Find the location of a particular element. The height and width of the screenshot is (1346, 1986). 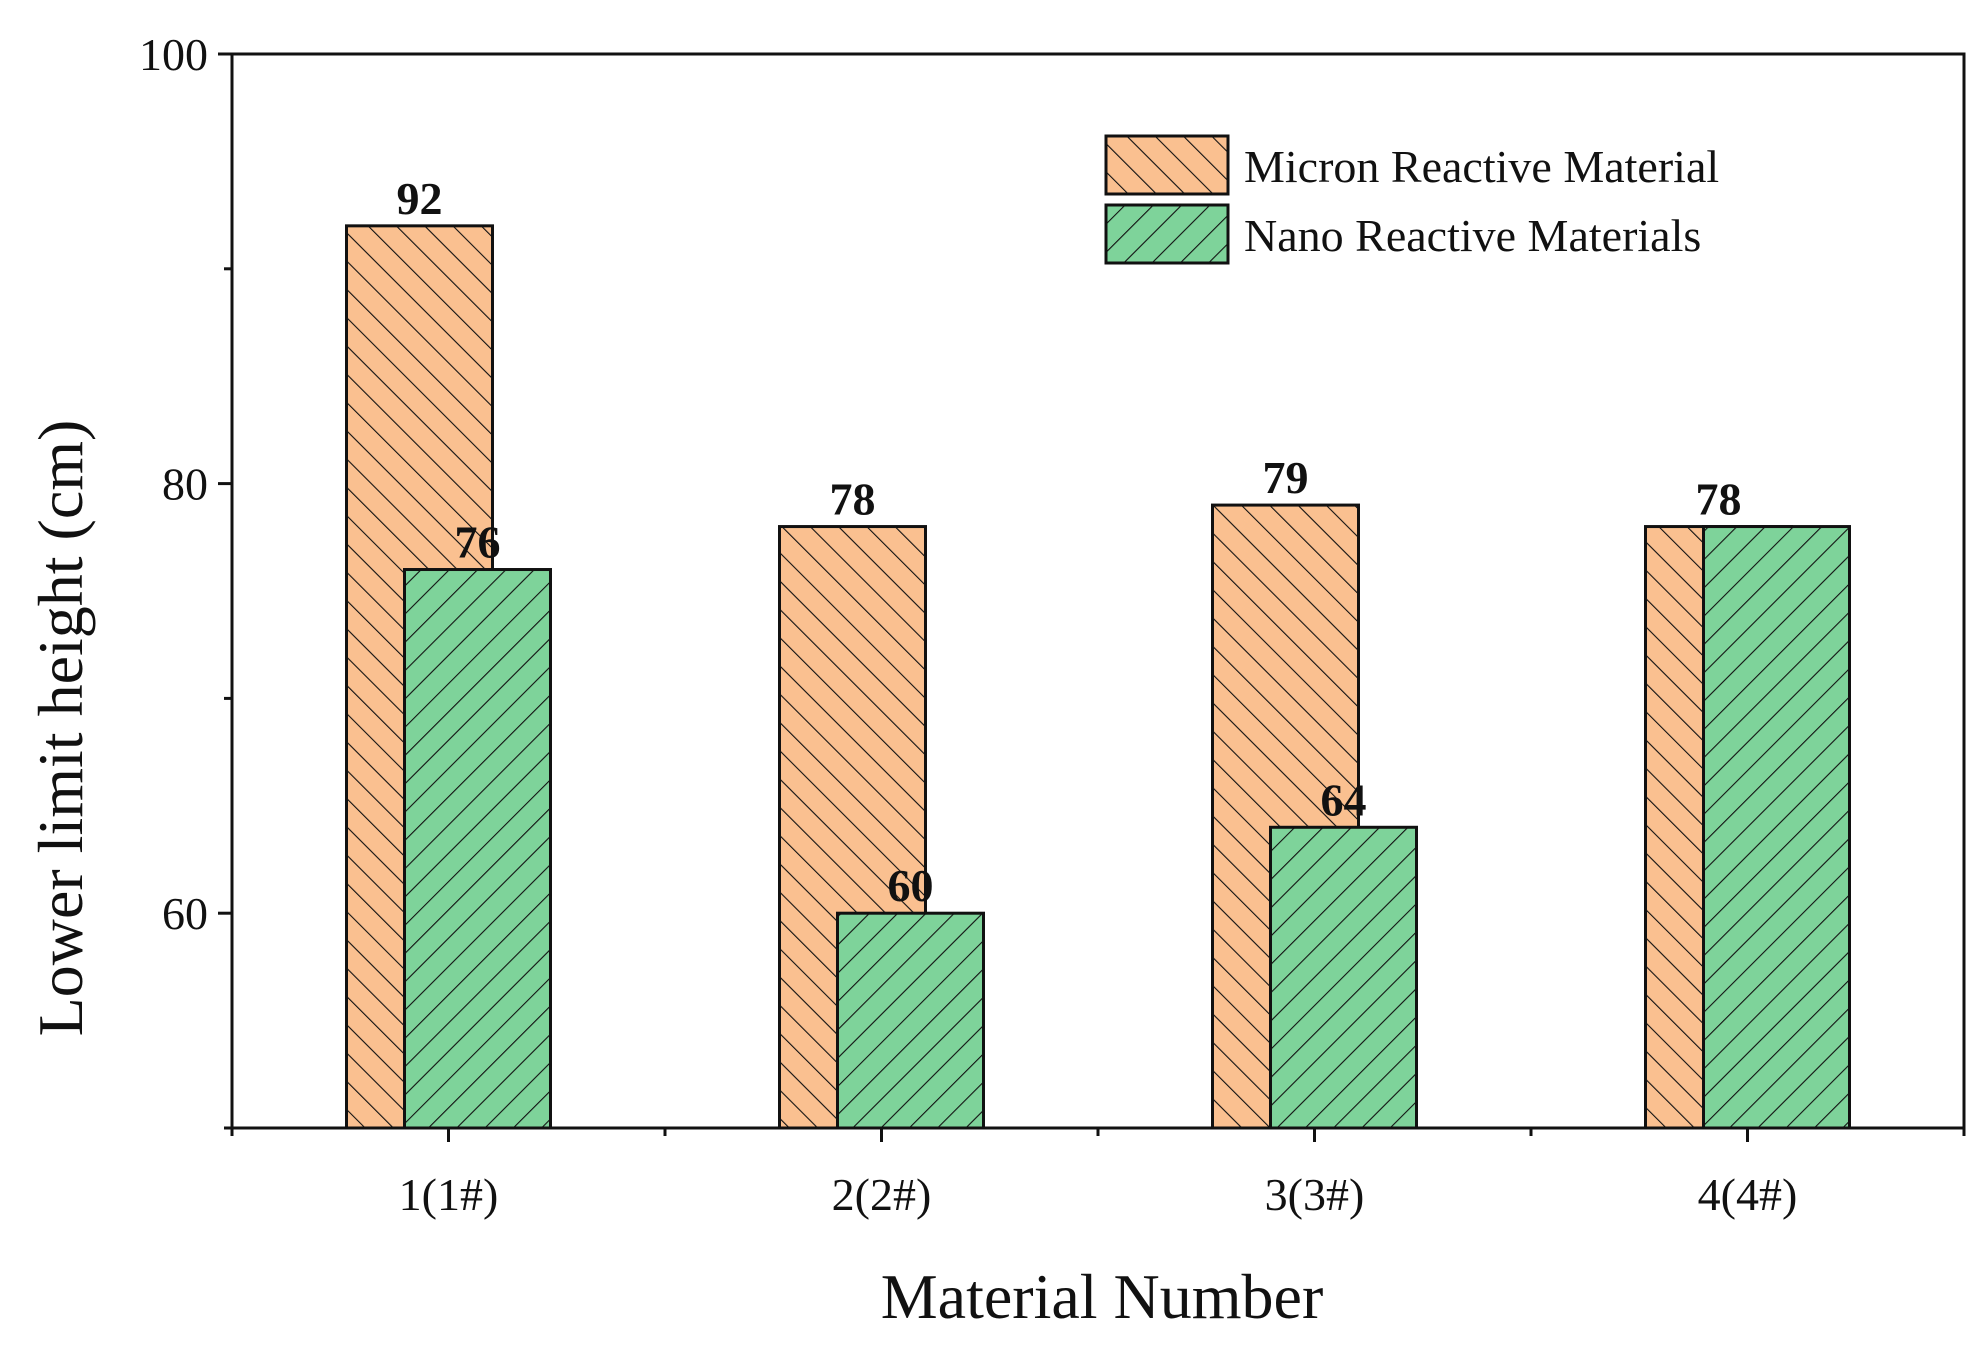

y-tick-label-100: 100 is located at coordinates (173, 54).